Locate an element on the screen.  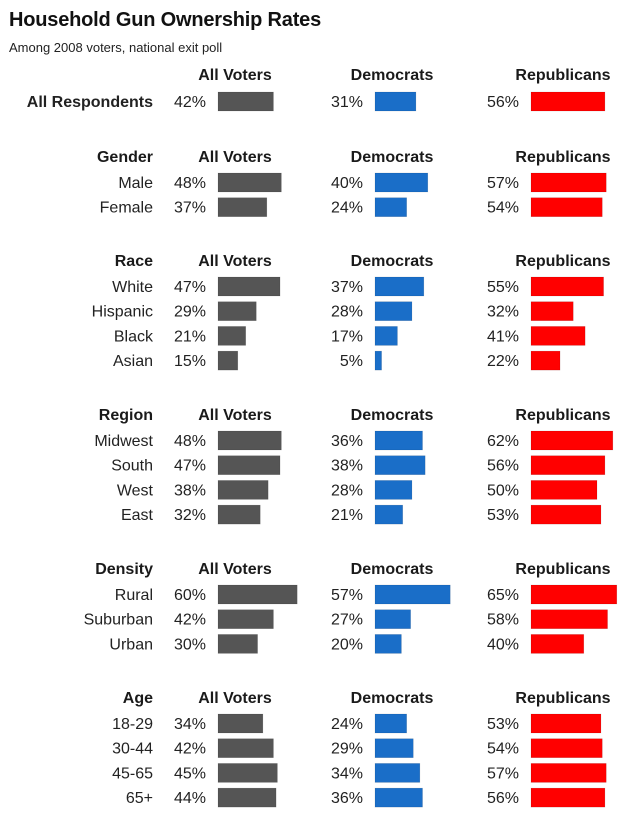
category-label: West is located at coordinates (135, 490).